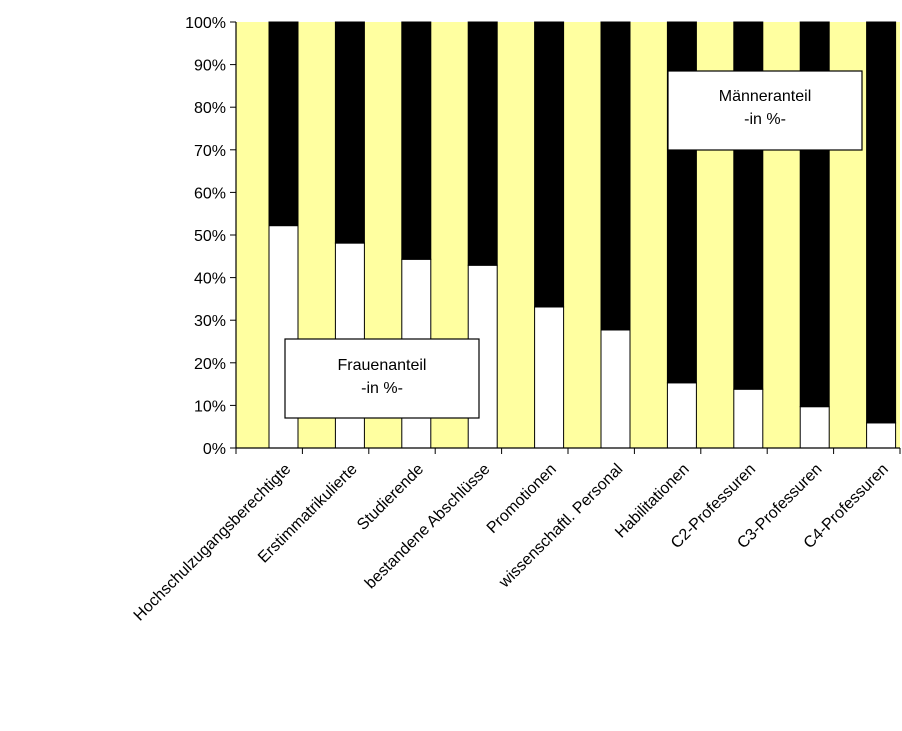 The height and width of the screenshot is (731, 902). I want to click on y-tick-label: 0%, so click(214, 449).